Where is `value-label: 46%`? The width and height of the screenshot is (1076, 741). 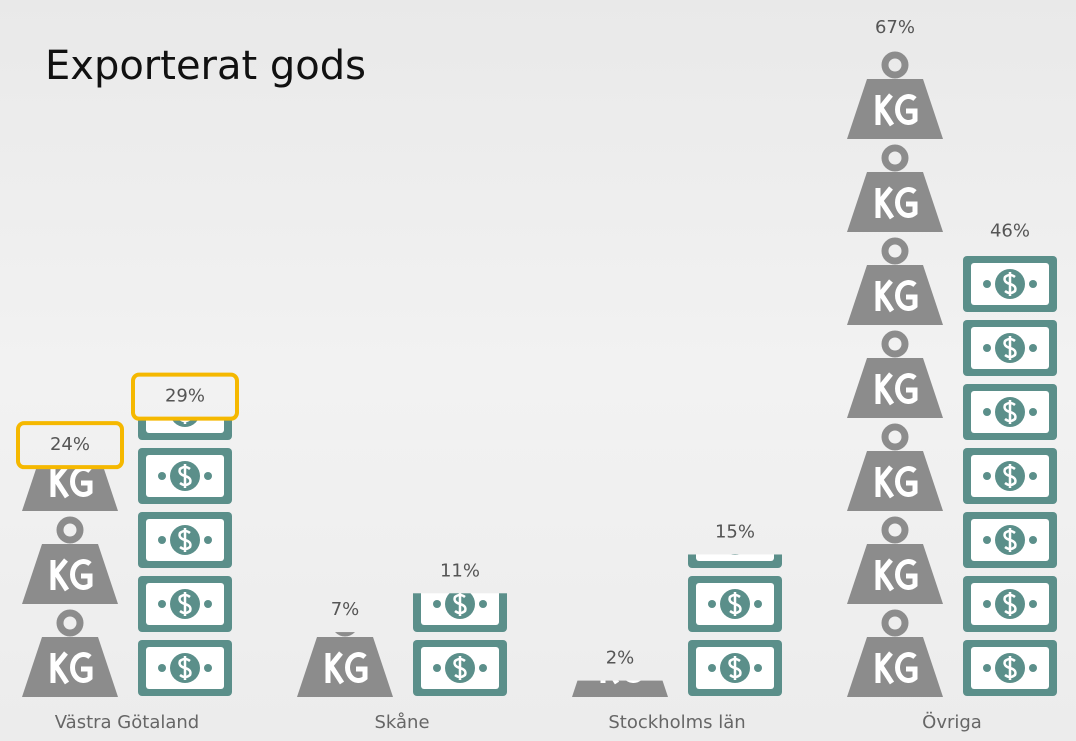 value-label: 46% is located at coordinates (1010, 231).